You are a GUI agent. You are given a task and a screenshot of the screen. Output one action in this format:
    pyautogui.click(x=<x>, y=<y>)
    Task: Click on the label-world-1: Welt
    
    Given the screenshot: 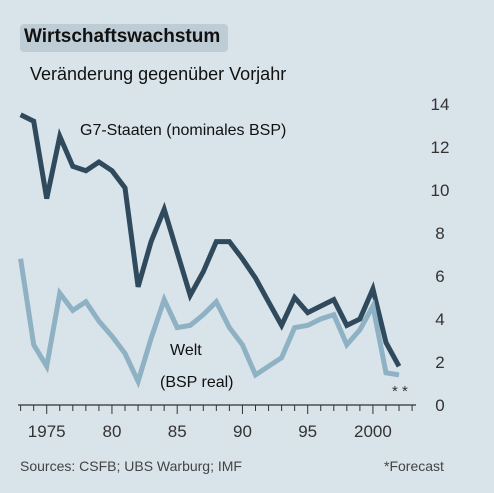 What is the action you would take?
    pyautogui.click(x=186, y=350)
    